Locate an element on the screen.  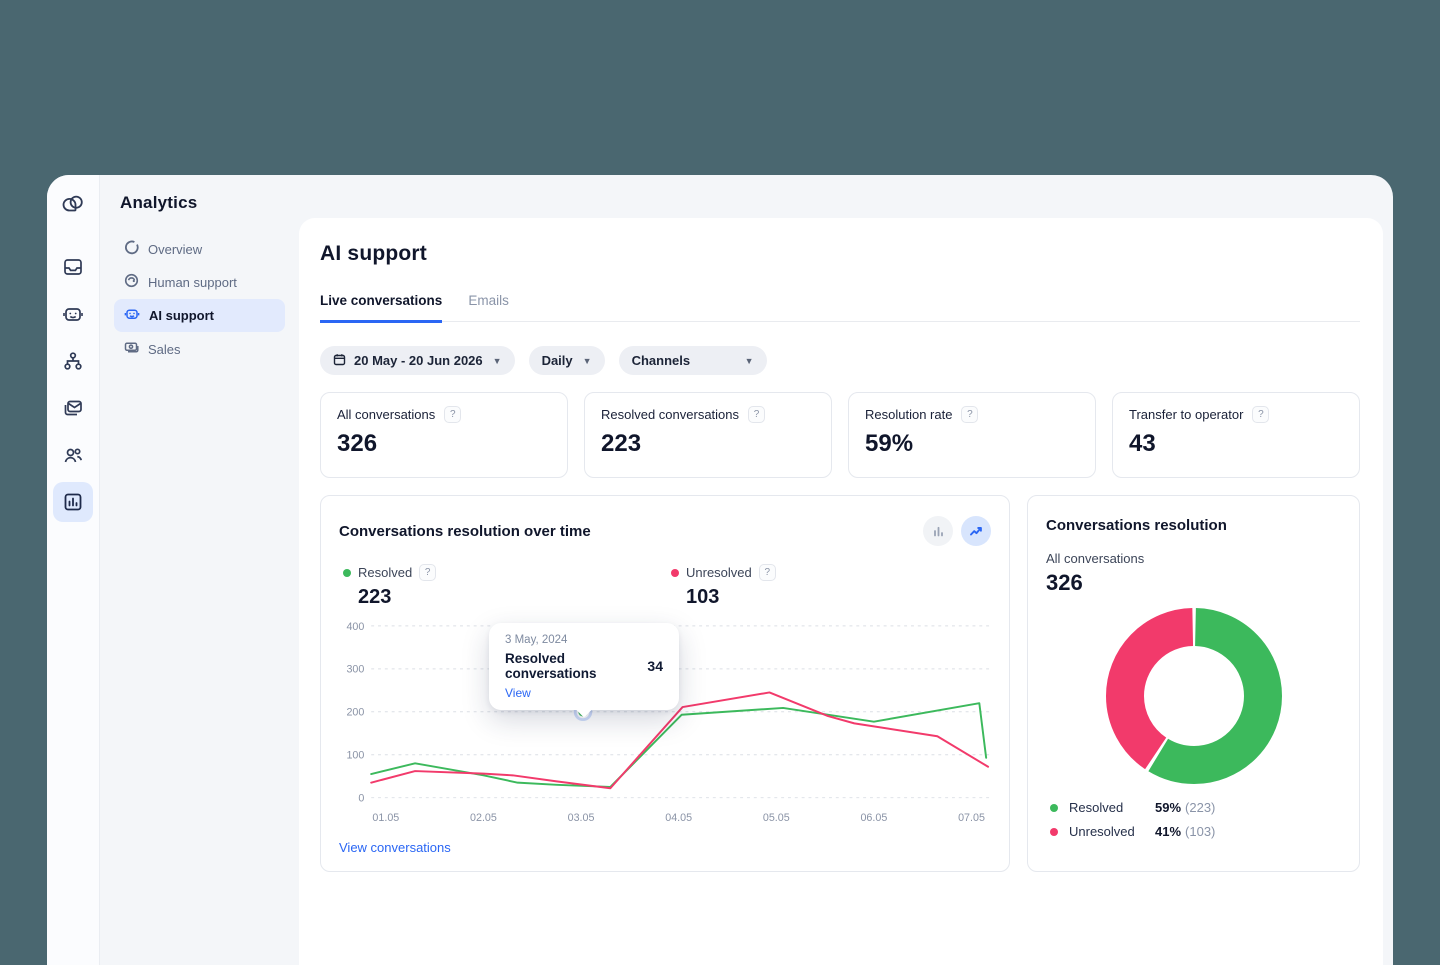
sidebar-item-label: AI support is located at coordinates (181, 315).